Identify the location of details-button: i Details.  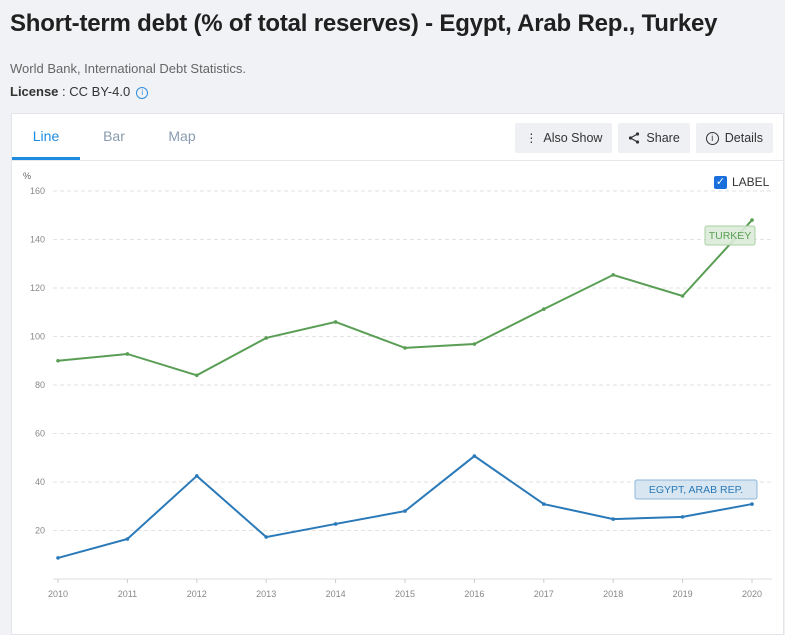
(734, 138).